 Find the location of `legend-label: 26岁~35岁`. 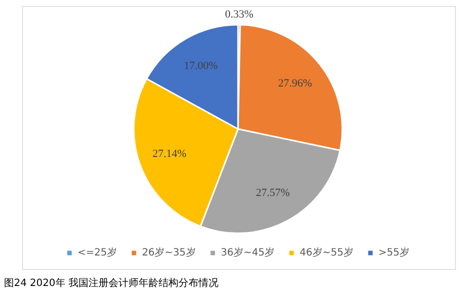

legend-label: 26岁~35岁 is located at coordinates (169, 252).